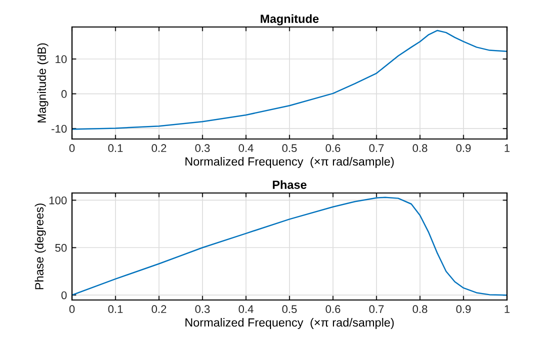 This screenshot has height=337, width=560. Describe the element at coordinates (42, 82) in the screenshot. I see `y-axis-title: Magnitude (dB)` at that location.